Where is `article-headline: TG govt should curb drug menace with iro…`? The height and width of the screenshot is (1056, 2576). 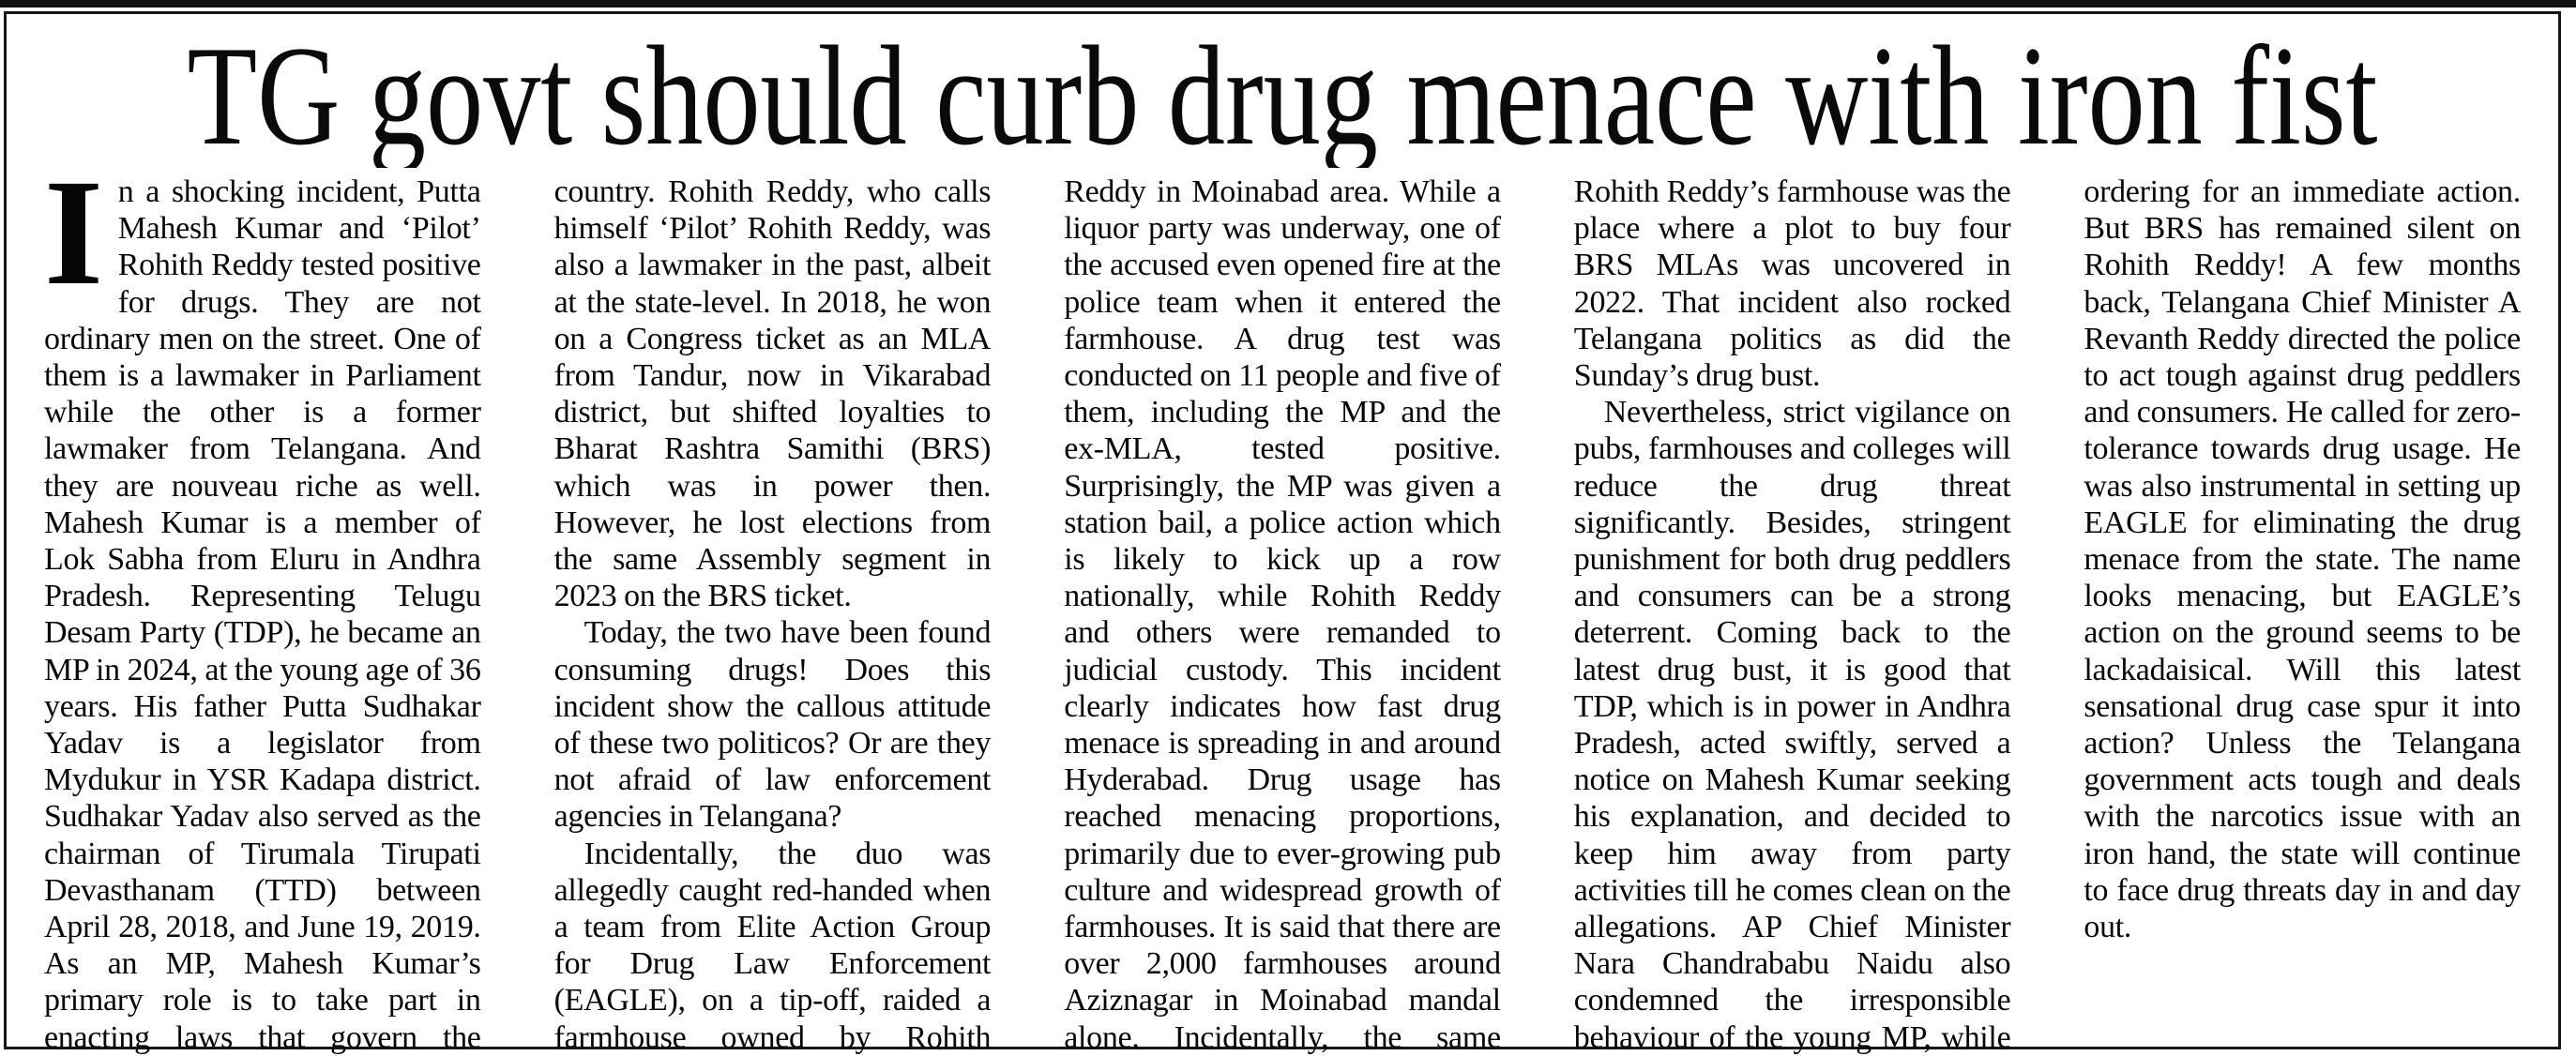 article-headline: TG govt should curb drug menace with iro… is located at coordinates (1283, 97).